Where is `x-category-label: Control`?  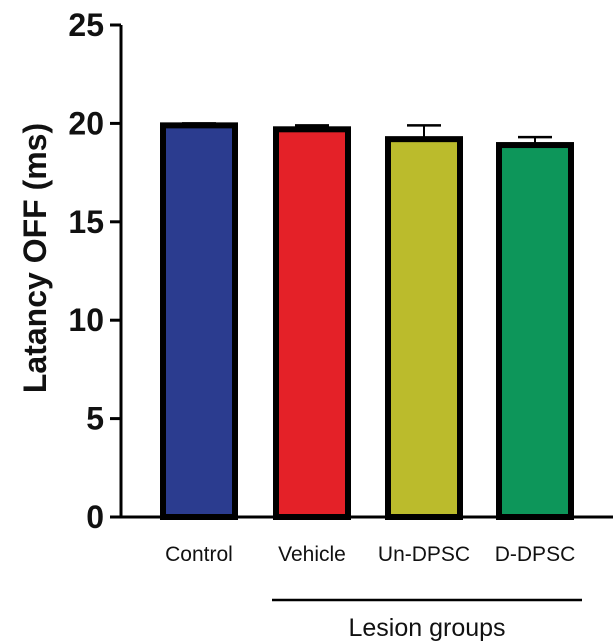
x-category-label: Control is located at coordinates (199, 554).